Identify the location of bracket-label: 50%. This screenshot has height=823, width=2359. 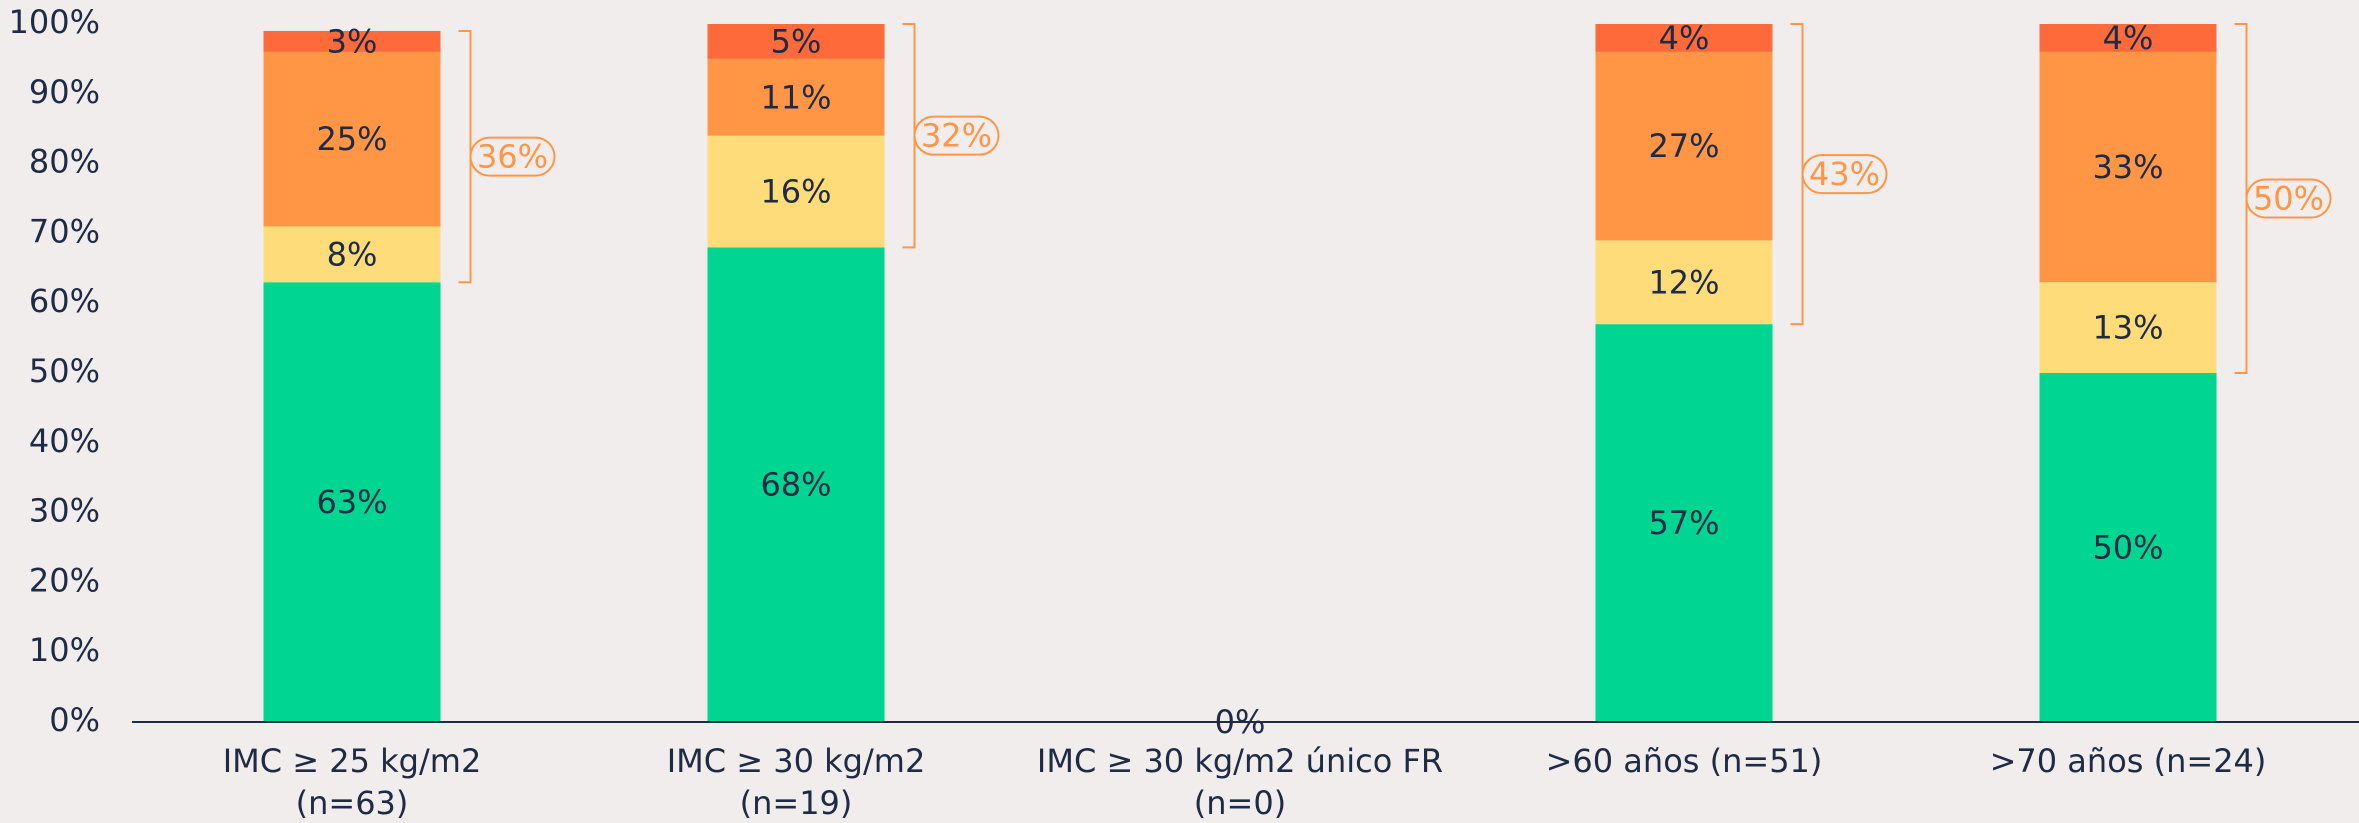
(2288, 199).